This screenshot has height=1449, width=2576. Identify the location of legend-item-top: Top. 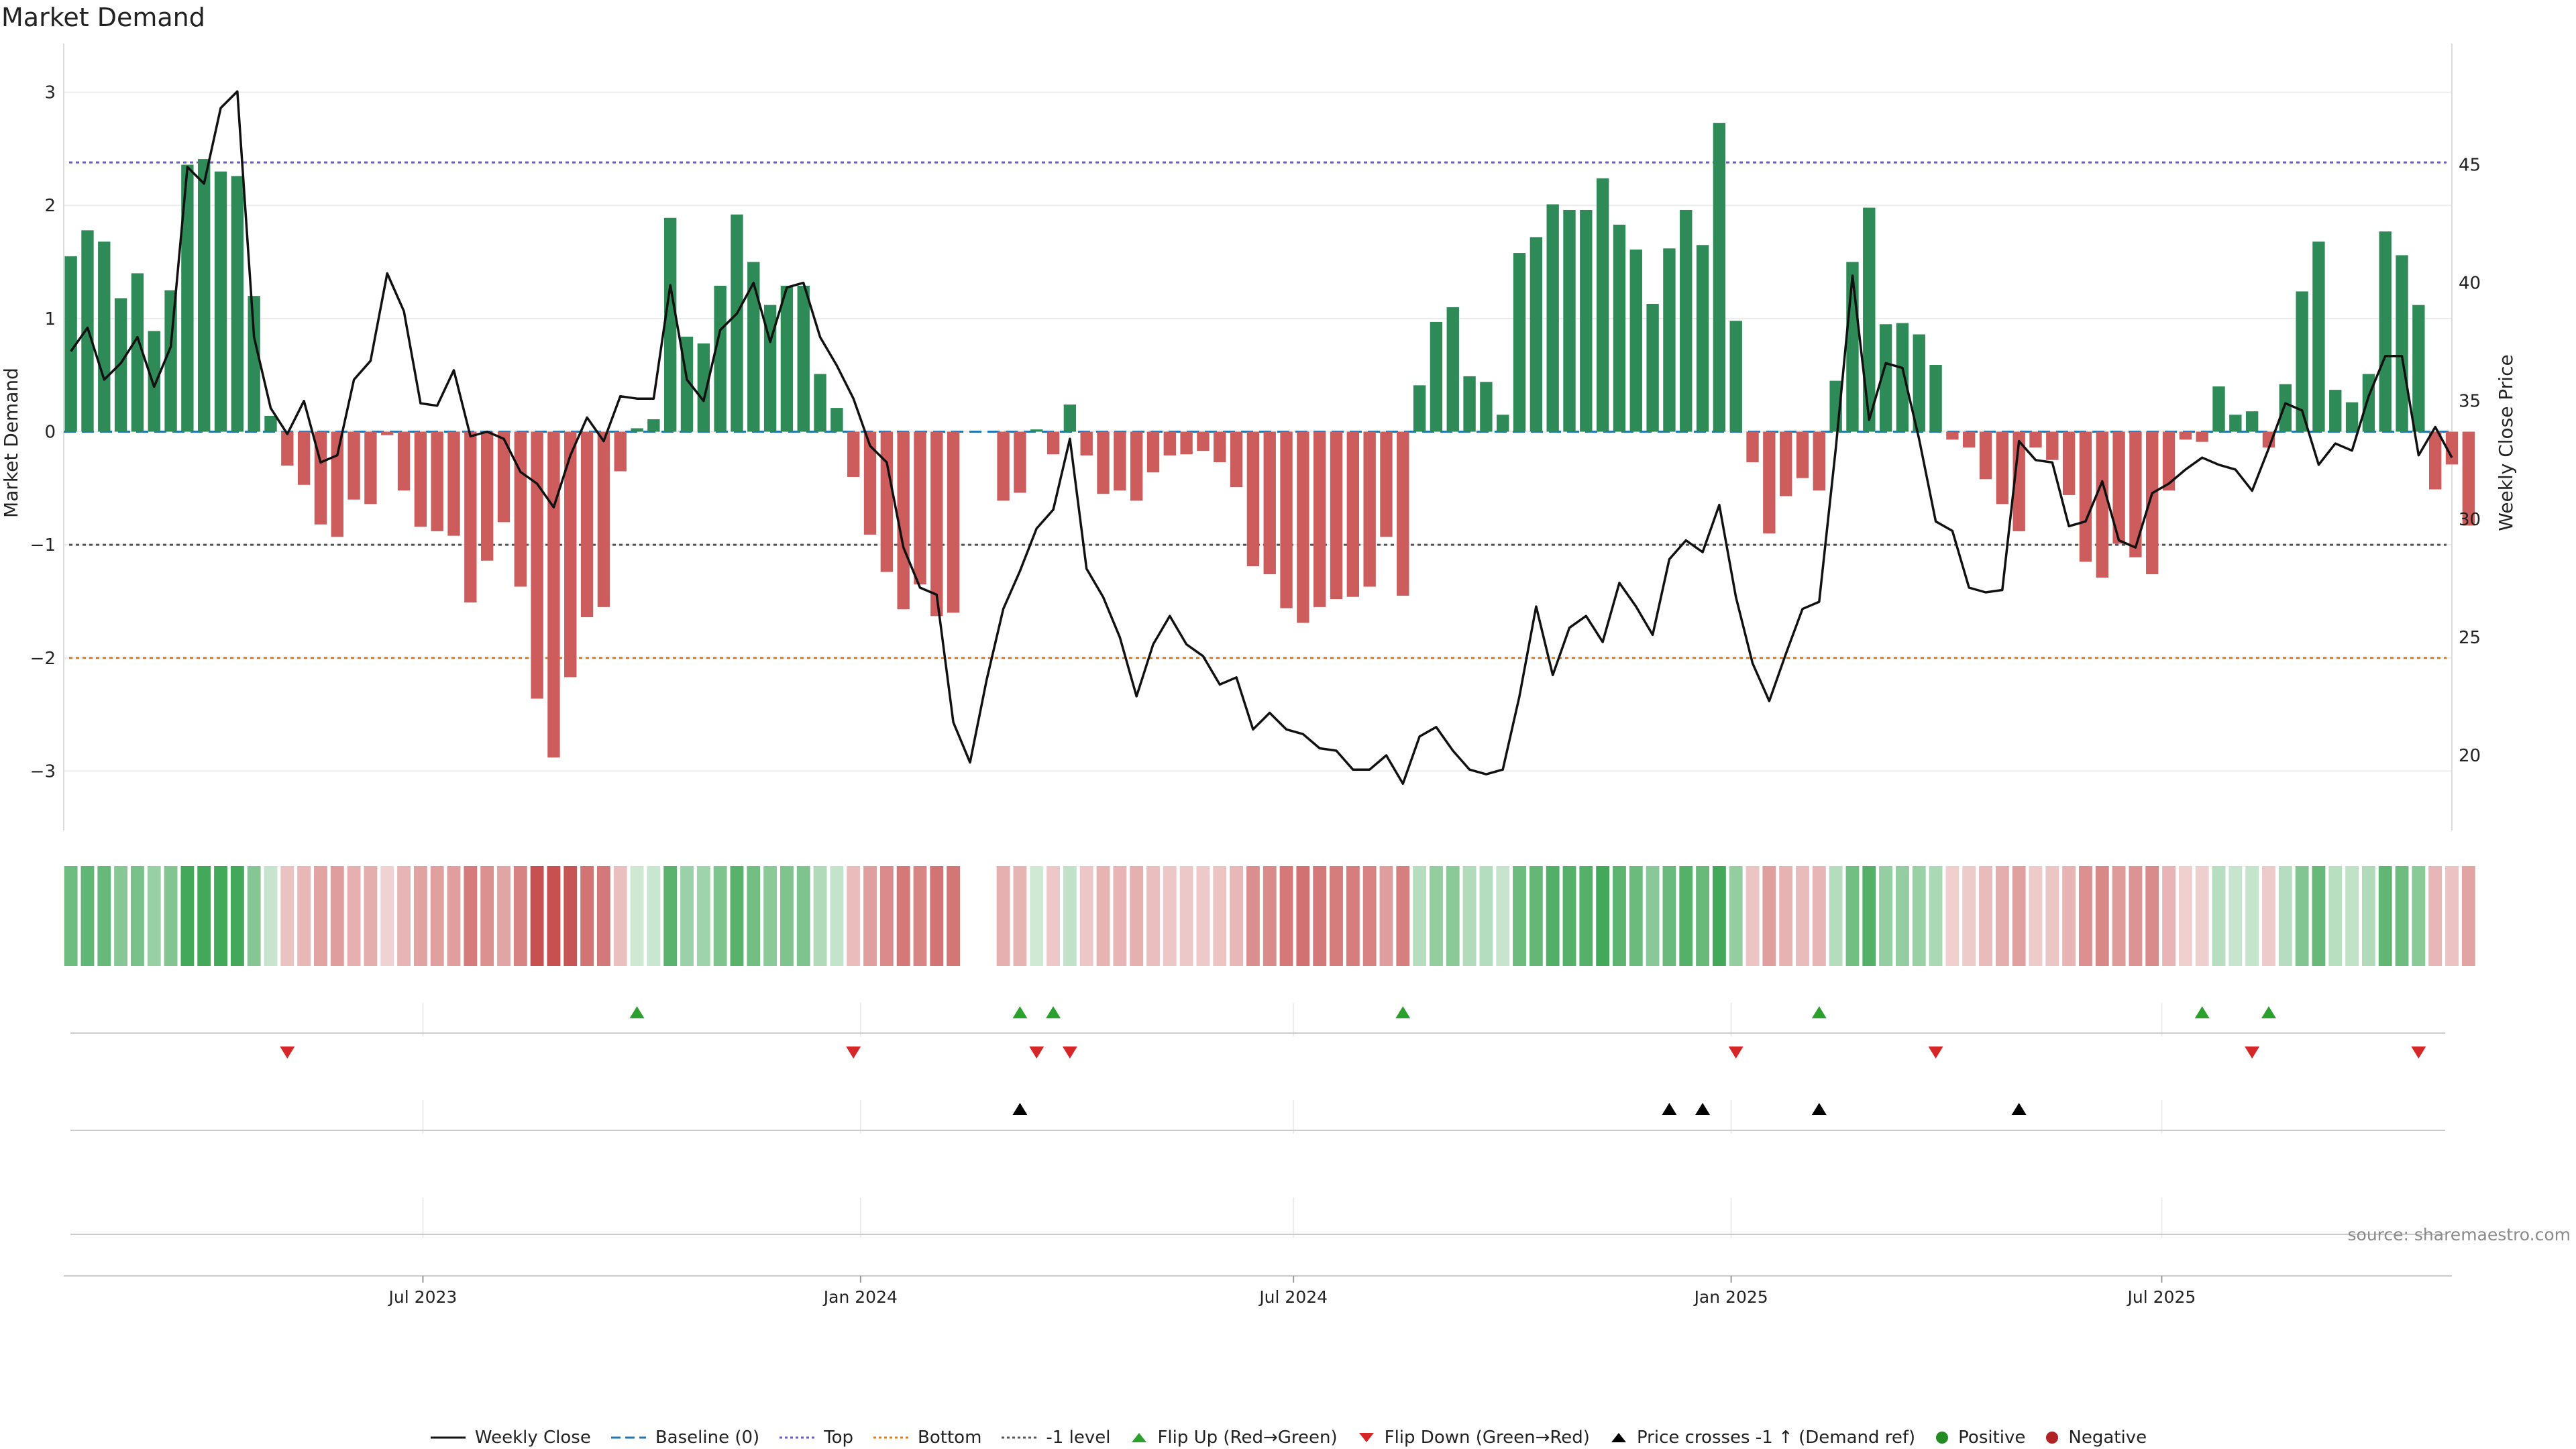
(815, 1438).